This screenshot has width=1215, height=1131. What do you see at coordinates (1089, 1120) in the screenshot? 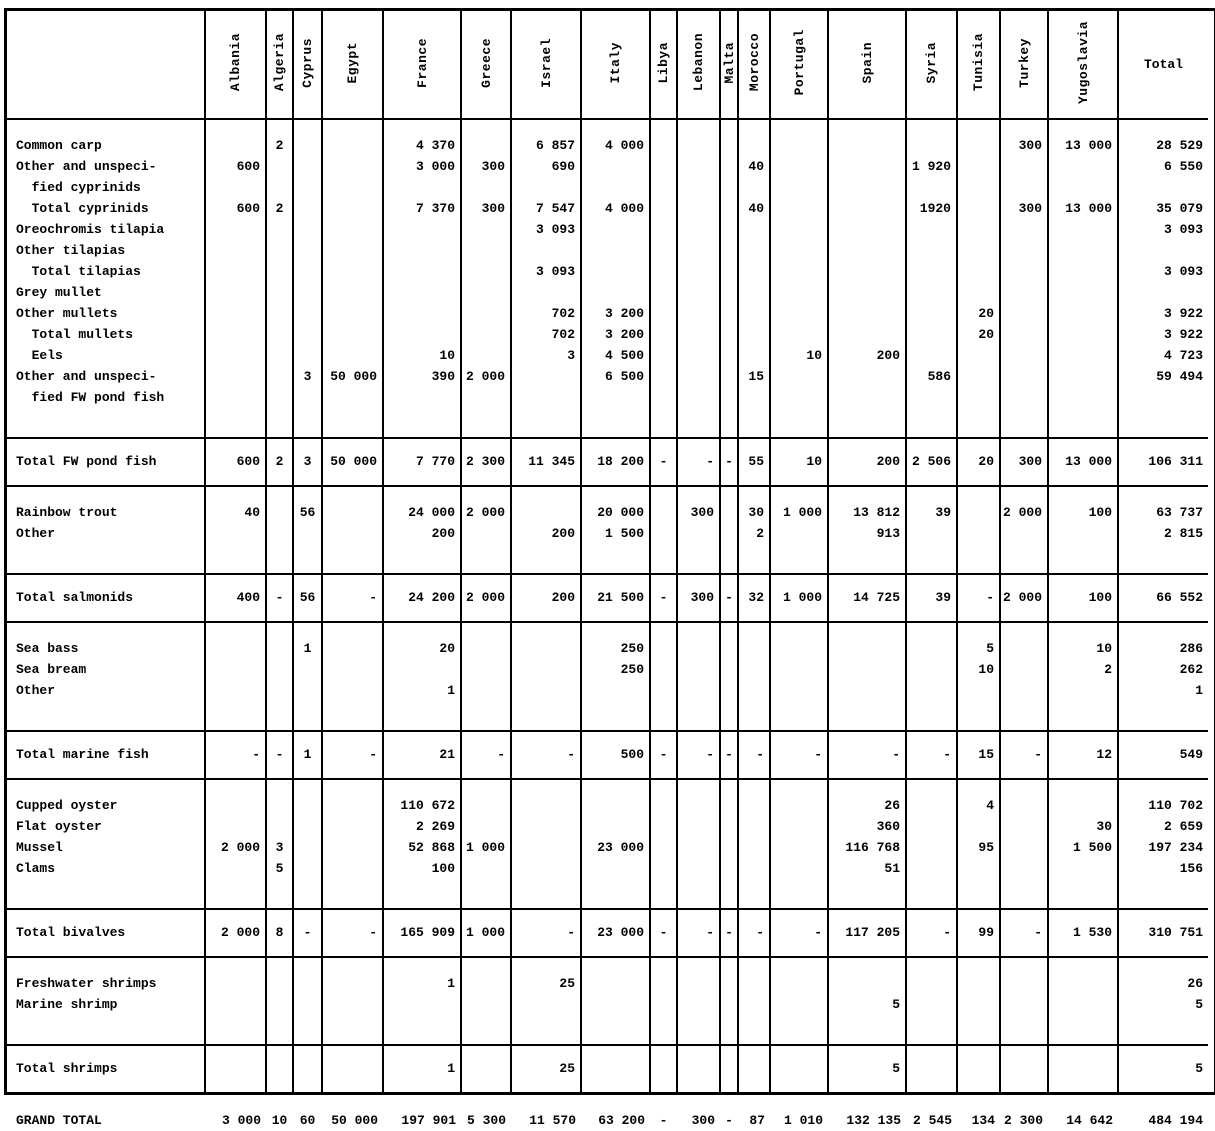
I see `value-cell: 14 642` at bounding box center [1089, 1120].